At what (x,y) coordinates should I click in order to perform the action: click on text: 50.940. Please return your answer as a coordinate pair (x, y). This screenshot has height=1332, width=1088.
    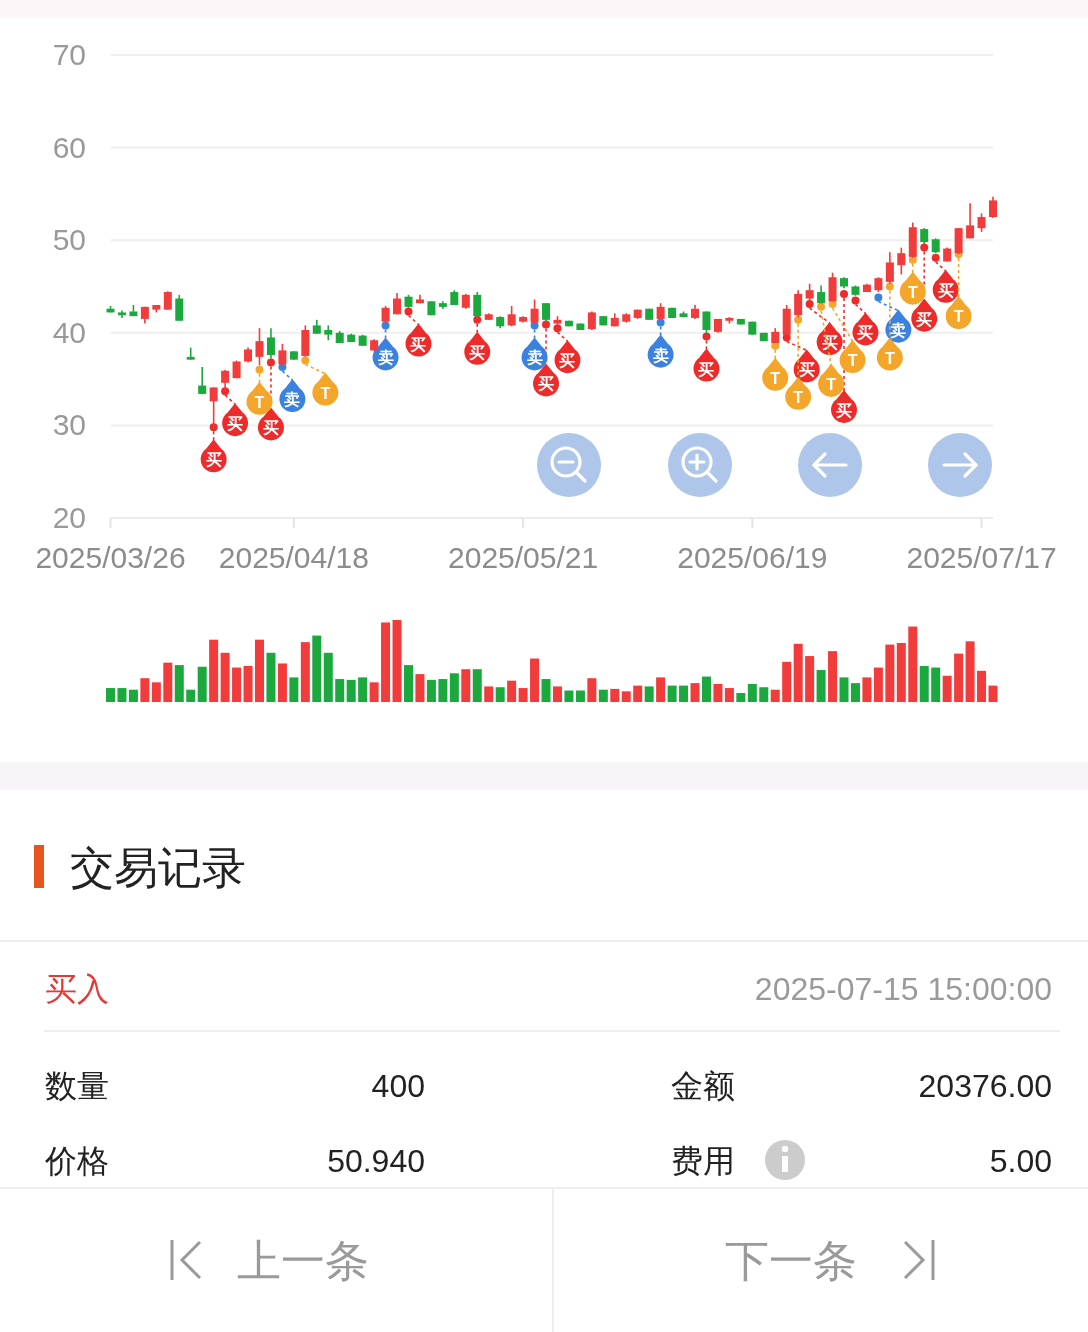
    Looking at the image, I should click on (376, 1161).